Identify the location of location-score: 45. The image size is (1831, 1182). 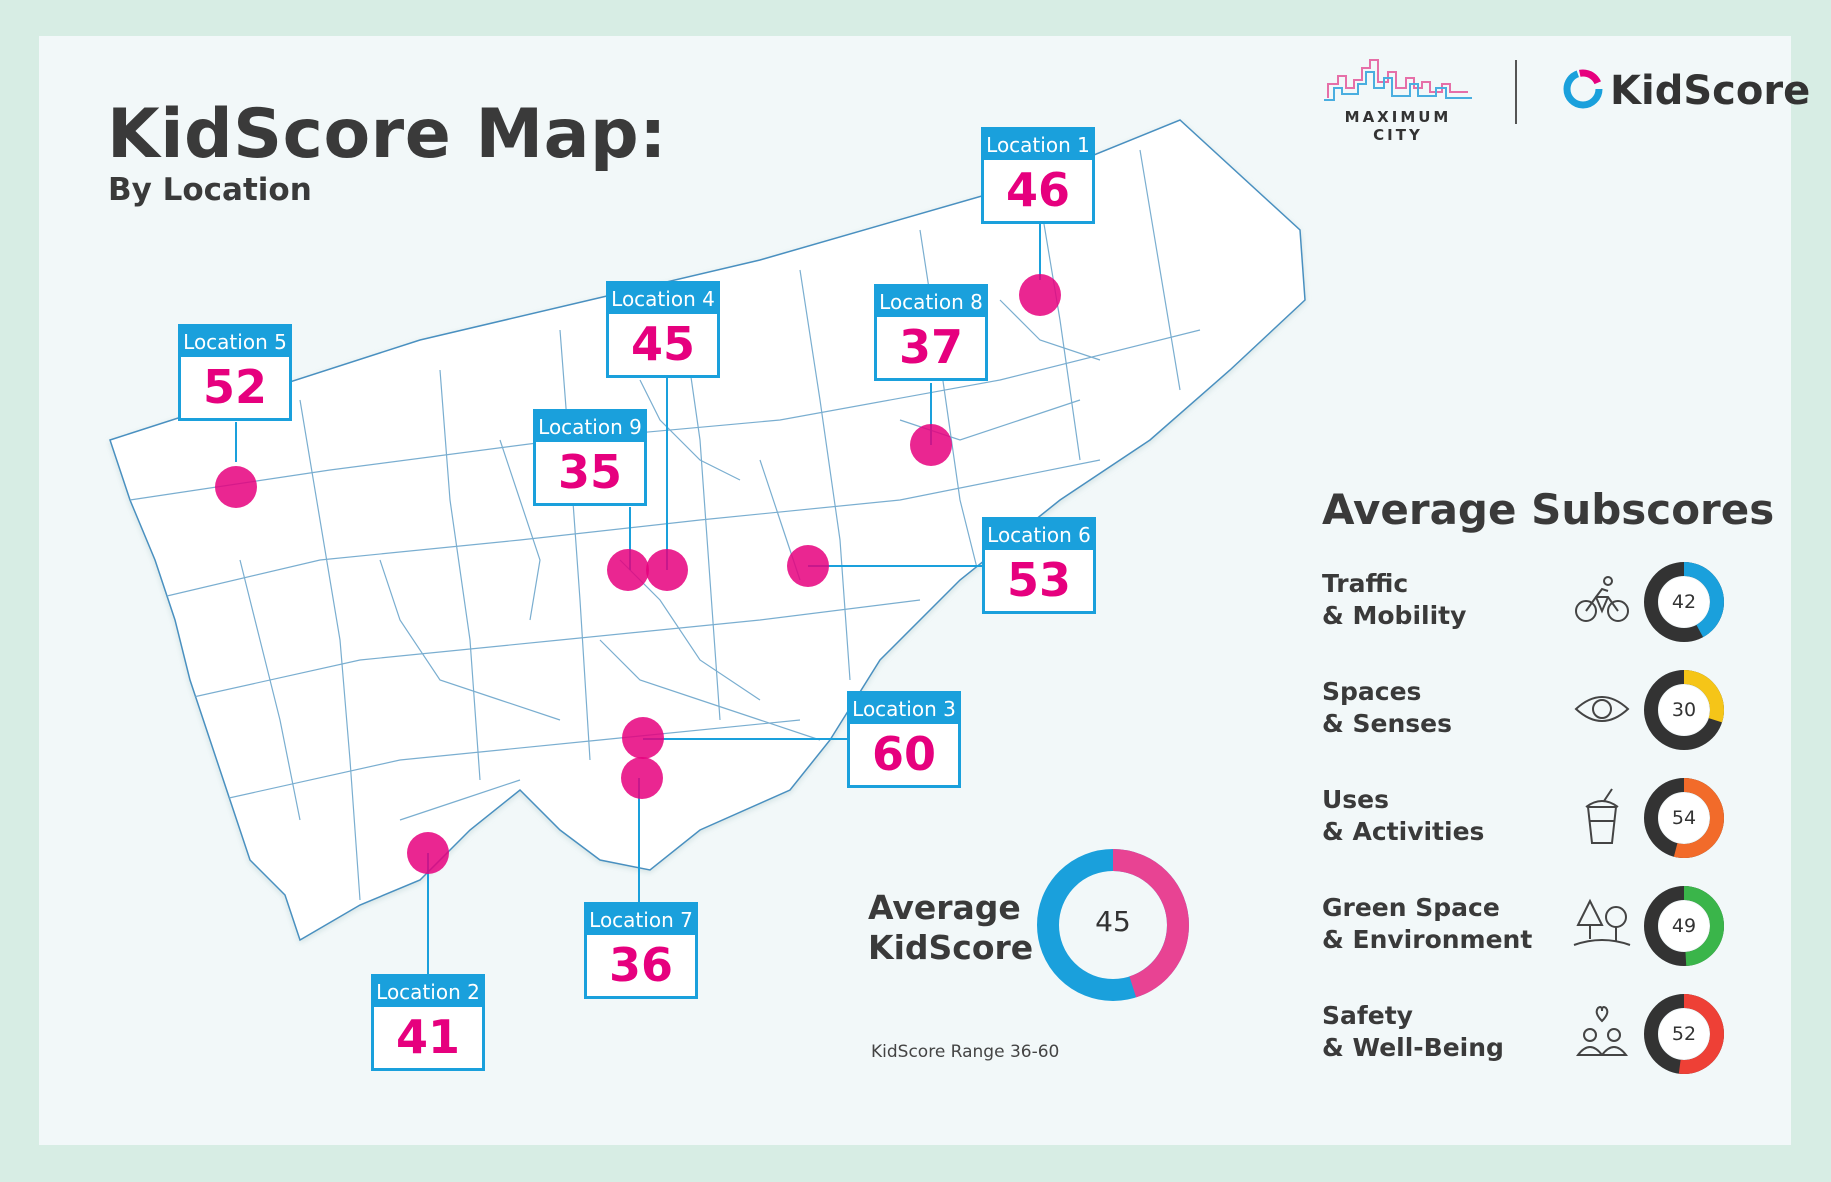
(662, 344).